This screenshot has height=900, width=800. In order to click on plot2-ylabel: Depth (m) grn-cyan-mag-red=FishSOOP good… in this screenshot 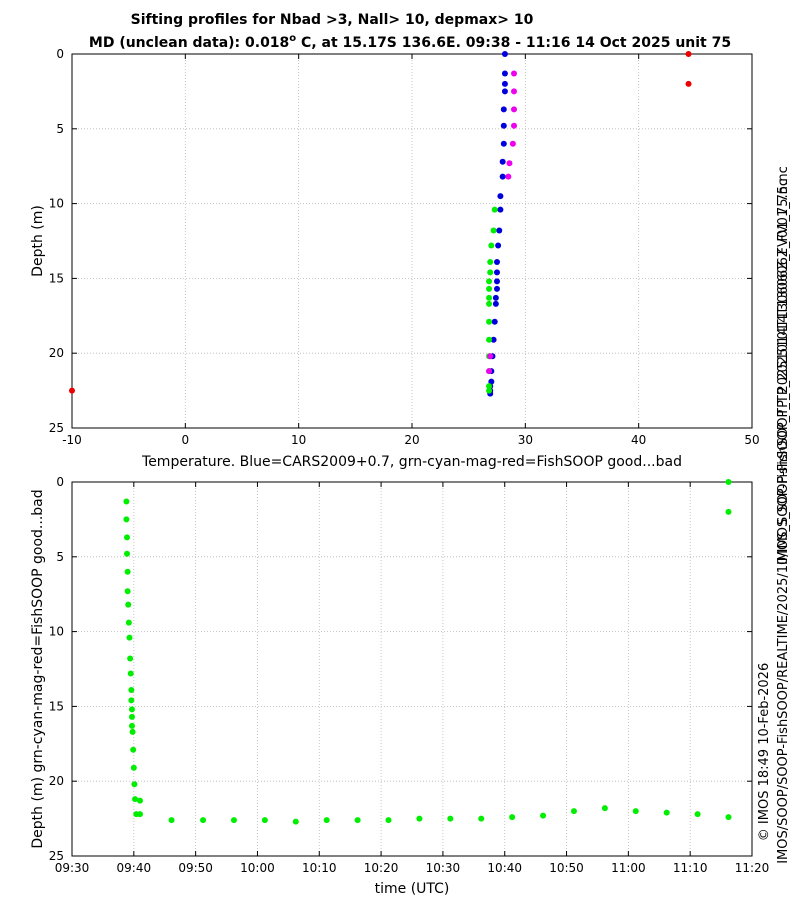, I will do `click(38, 668)`.